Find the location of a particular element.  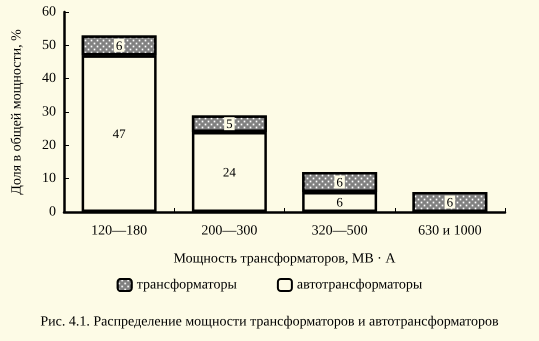

x-tick-label: 320—500 is located at coordinates (340, 231).